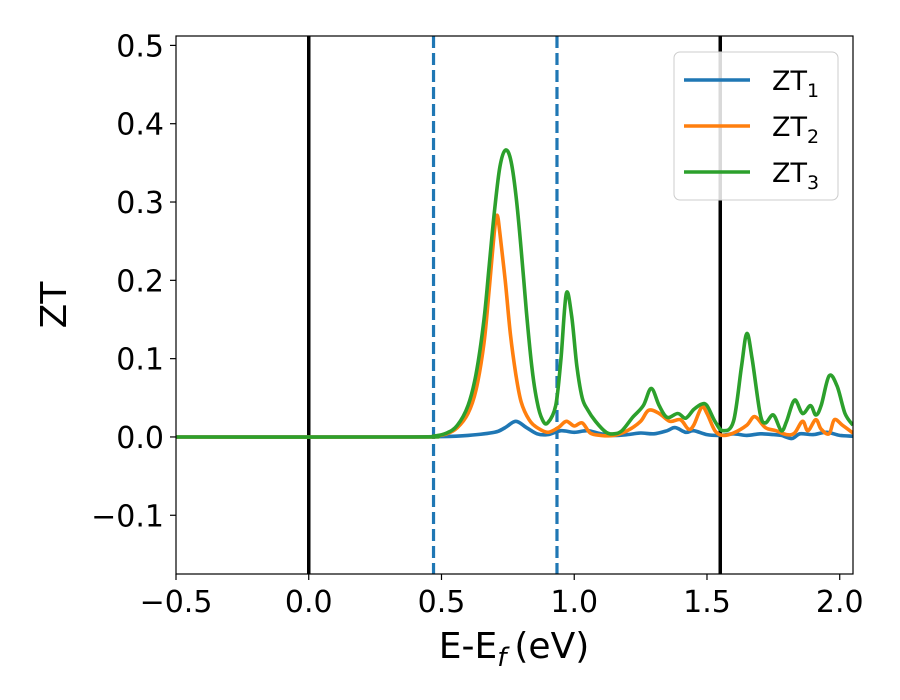 This screenshot has height=700, width=900. I want to click on y-tick-label: 0.1, so click(140, 360).